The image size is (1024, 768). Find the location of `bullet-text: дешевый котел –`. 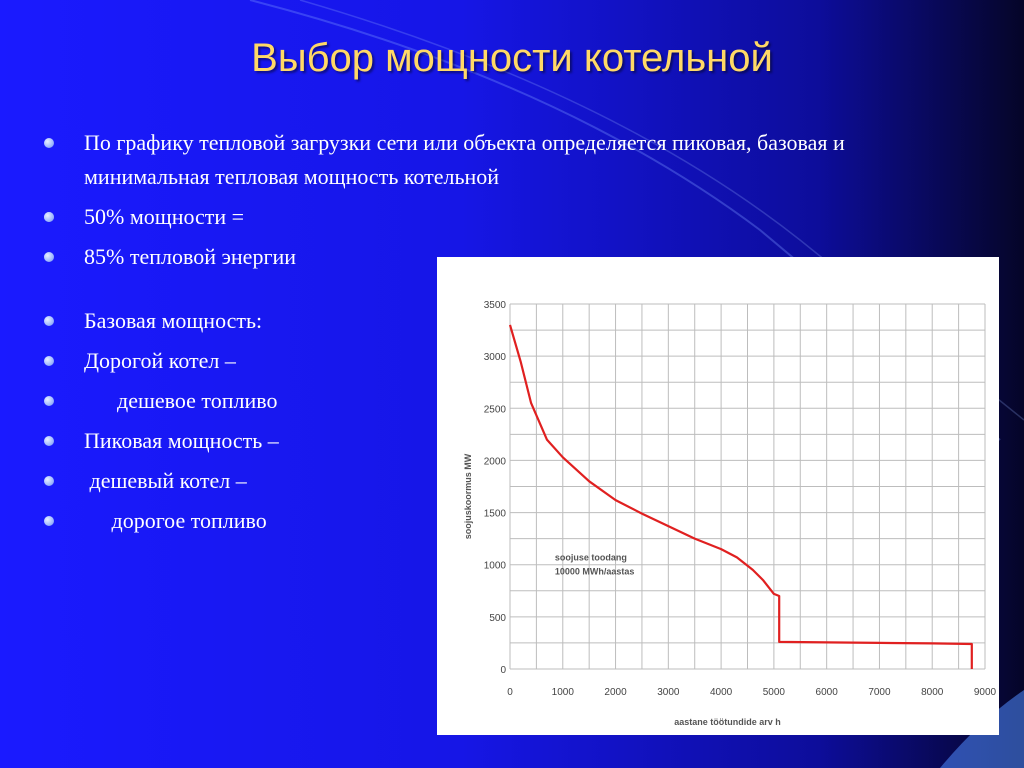

bullet-text: дешевый котел – is located at coordinates (165, 480).